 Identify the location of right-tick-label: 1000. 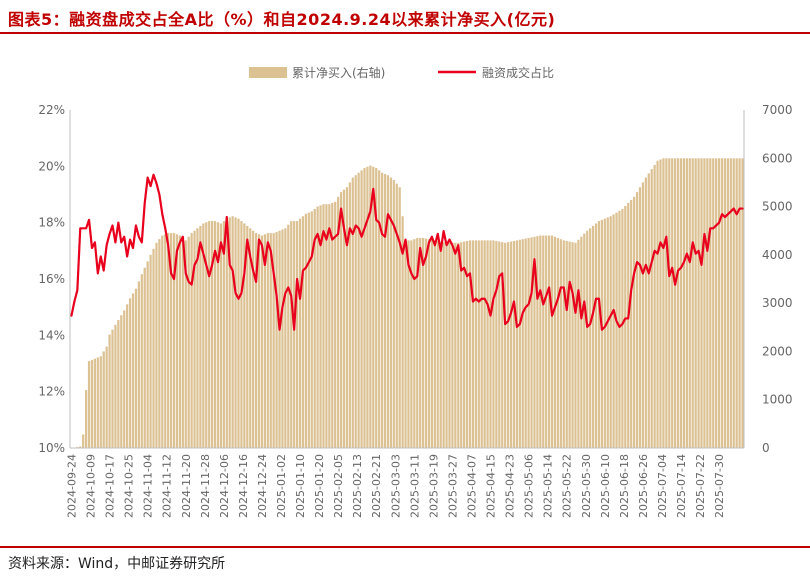
(777, 400).